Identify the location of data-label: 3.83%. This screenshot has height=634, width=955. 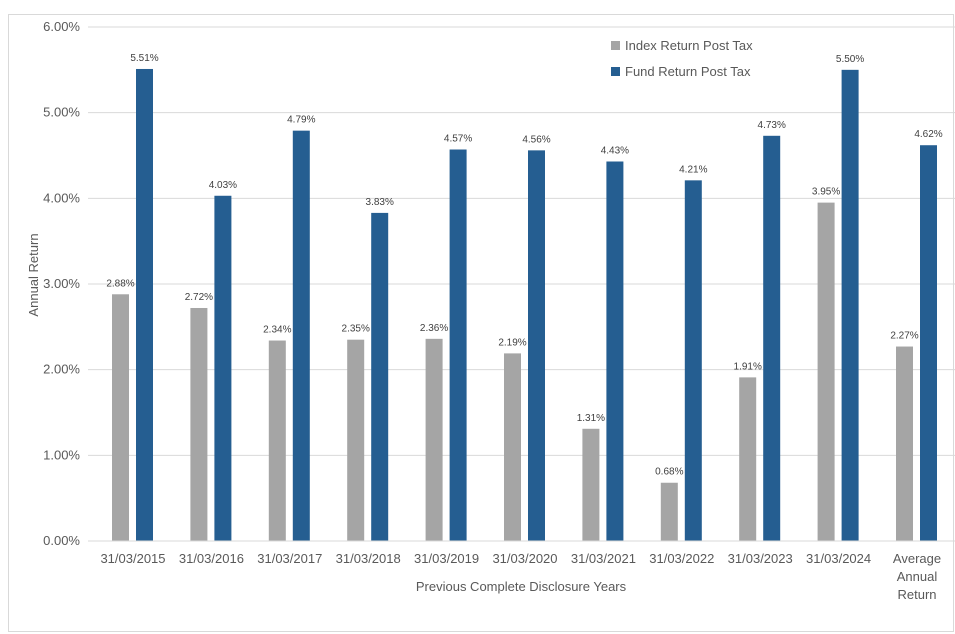
(380, 202).